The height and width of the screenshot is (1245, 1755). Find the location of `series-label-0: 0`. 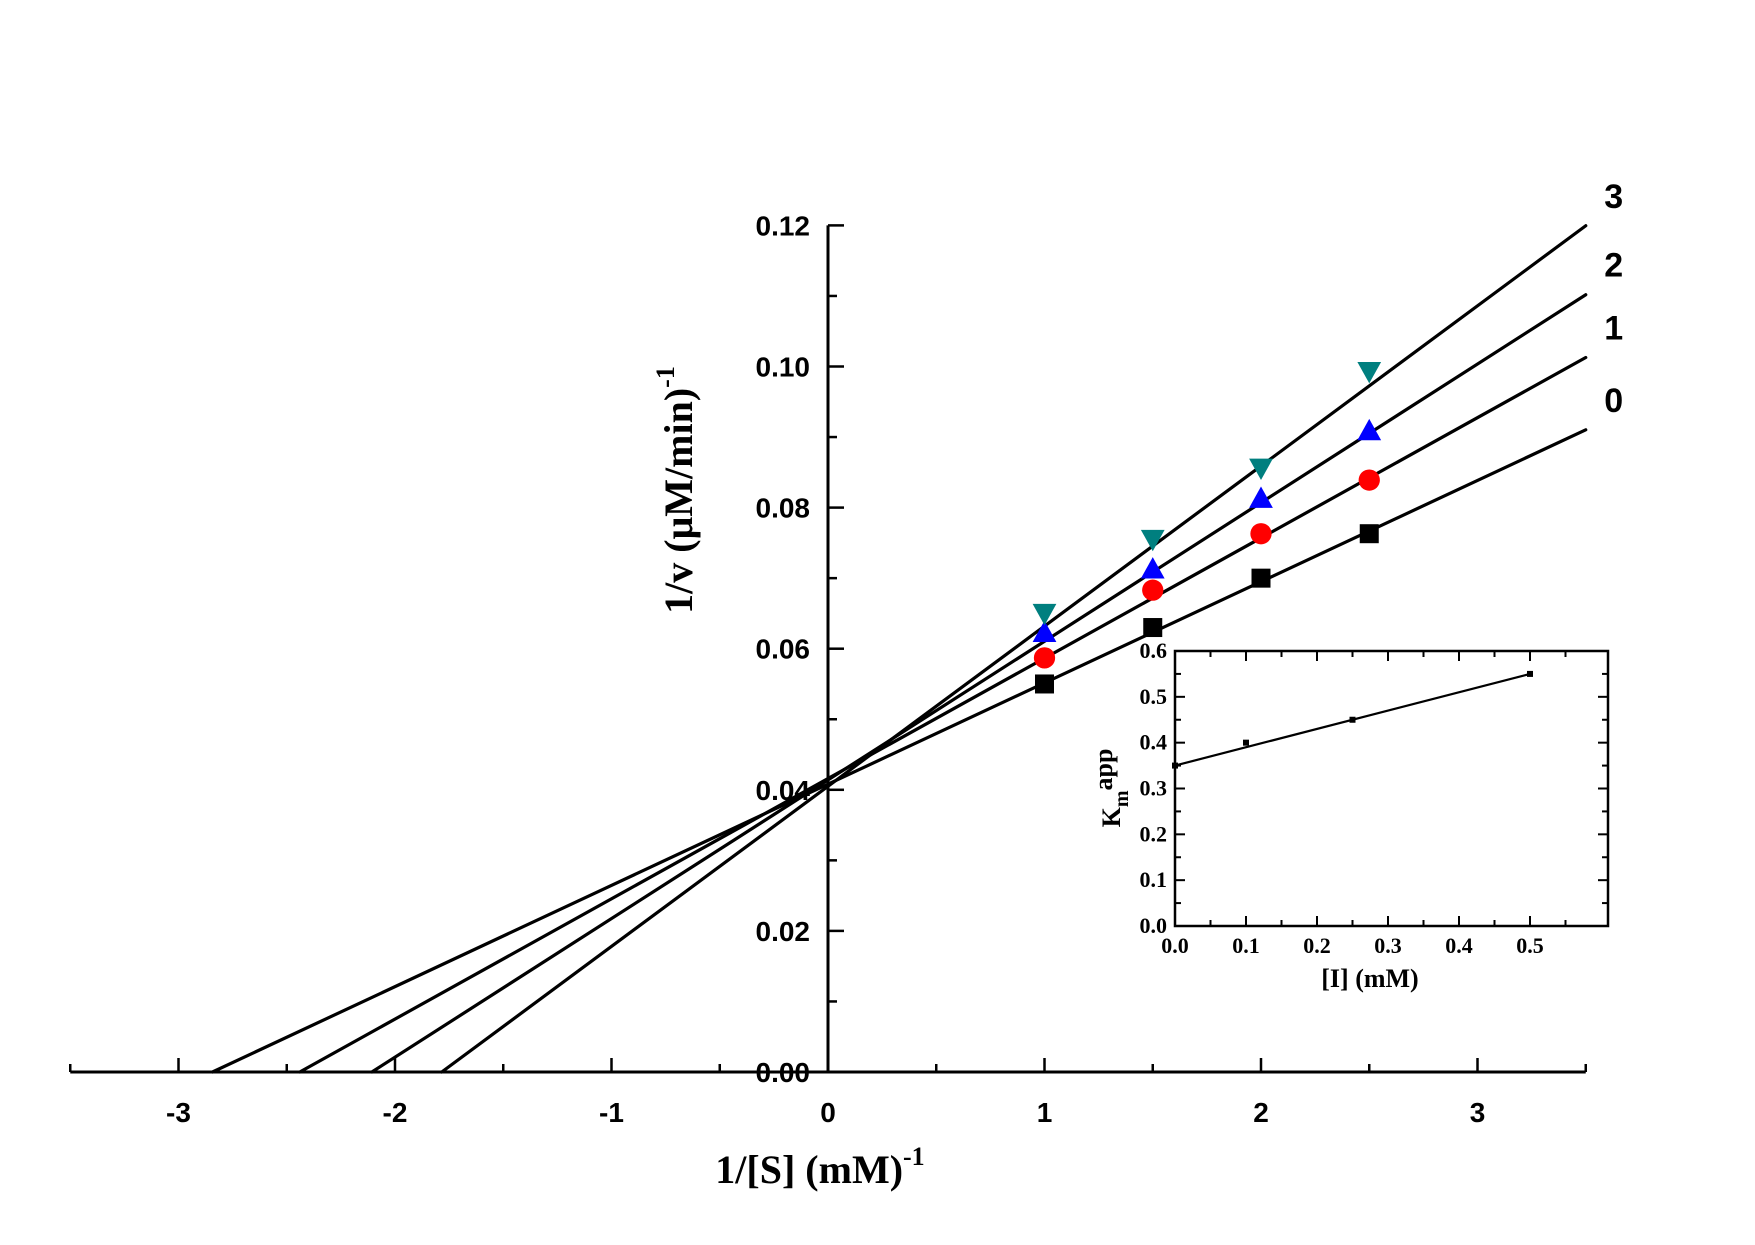

series-label-0: 0 is located at coordinates (1613, 401).